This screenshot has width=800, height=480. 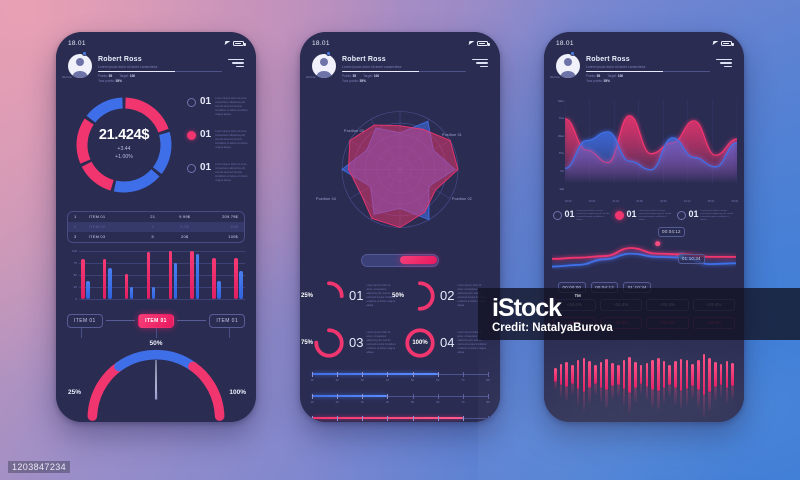 I want to click on table-row: 2 ITEM 02 4 5.2$ 21$, so click(x=156, y=226).